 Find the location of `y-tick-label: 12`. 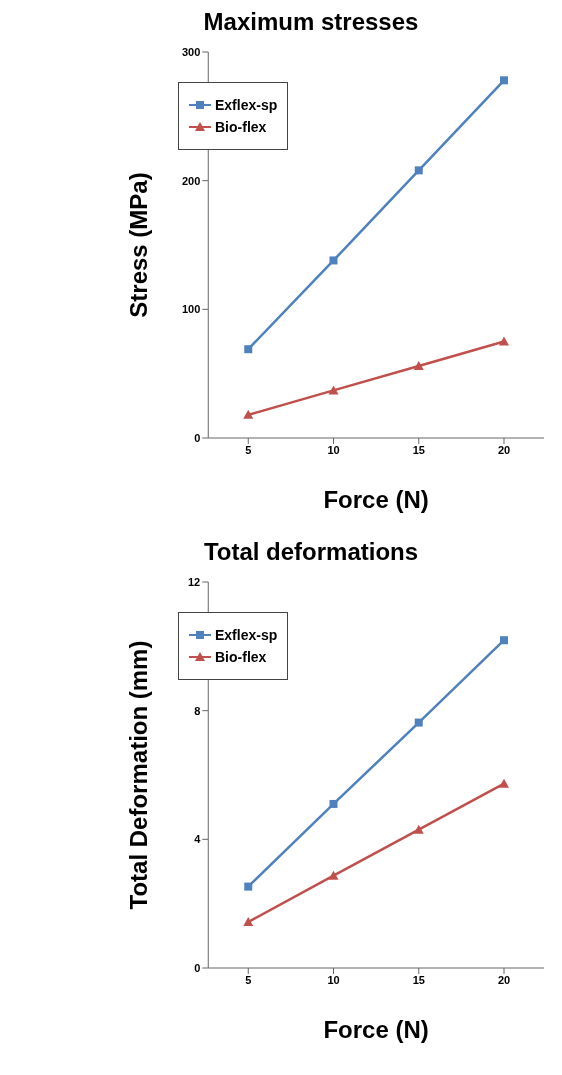

y-tick-label: 12 is located at coordinates (194, 581).